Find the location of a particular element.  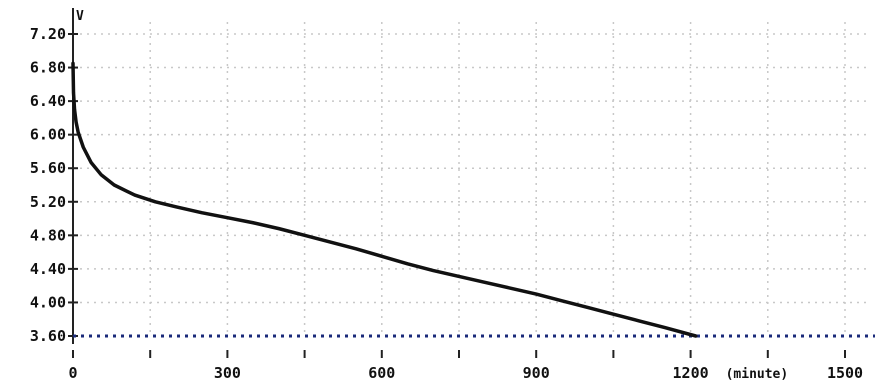

y-axis-unit: V is located at coordinates (80, 16).